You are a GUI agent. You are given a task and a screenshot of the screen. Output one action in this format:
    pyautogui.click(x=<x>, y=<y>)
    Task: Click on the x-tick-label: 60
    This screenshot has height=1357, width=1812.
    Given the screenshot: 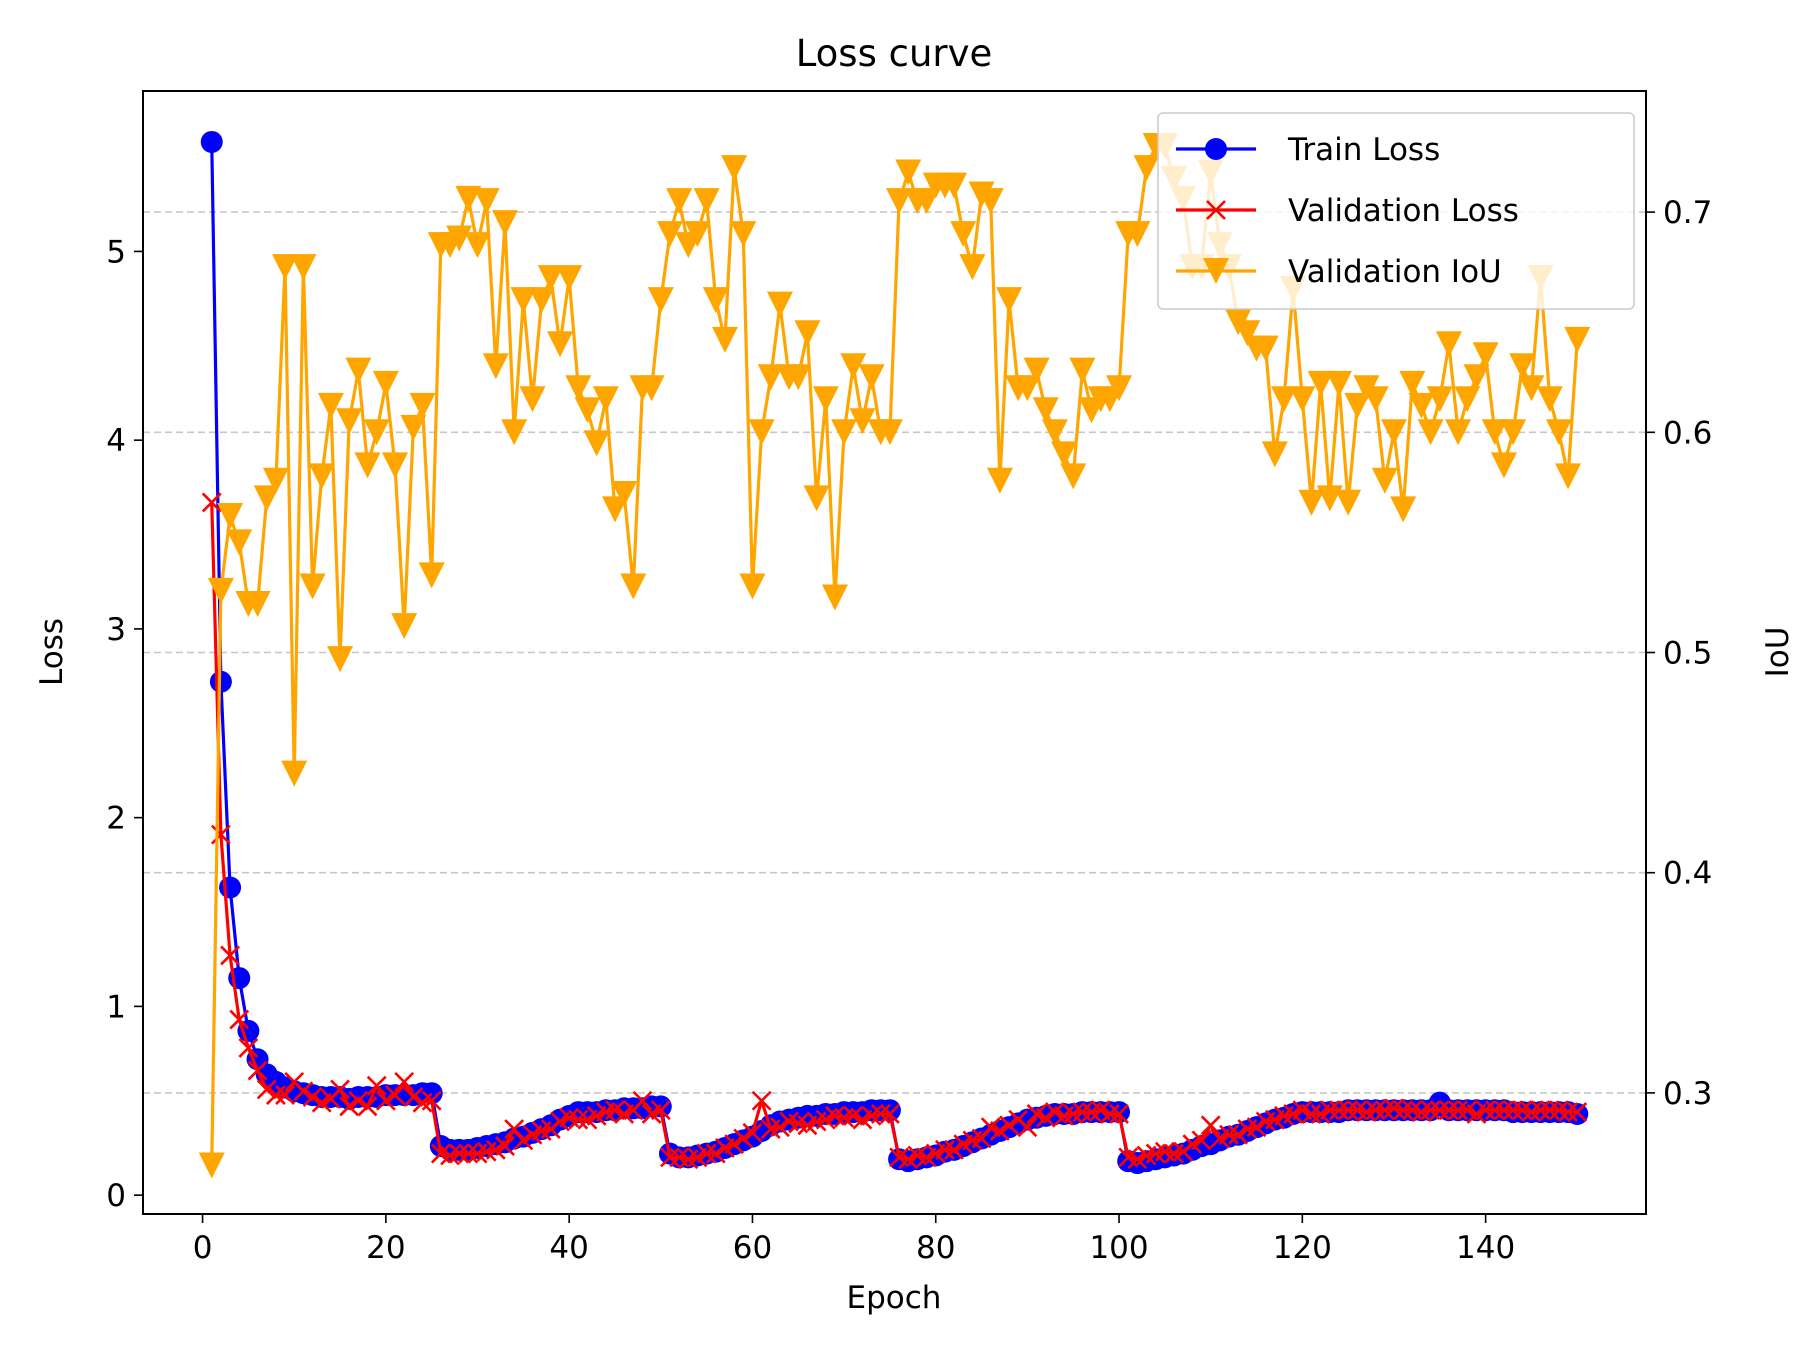 What is the action you would take?
    pyautogui.click(x=752, y=1248)
    